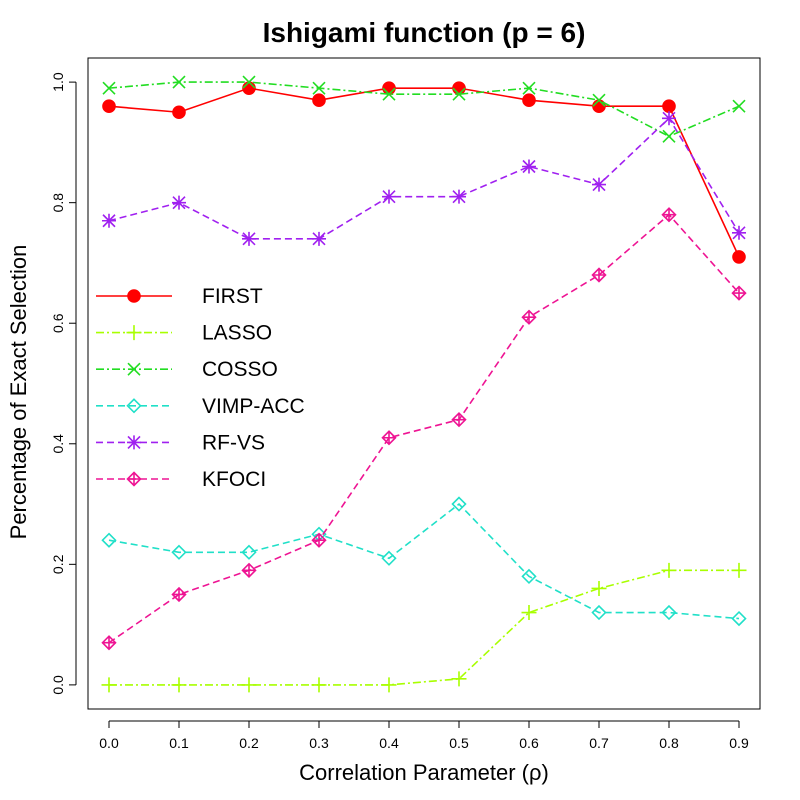 Image resolution: width=800 pixels, height=800 pixels. Describe the element at coordinates (529, 743) in the screenshot. I see `x-tick-label: 0.6` at that location.